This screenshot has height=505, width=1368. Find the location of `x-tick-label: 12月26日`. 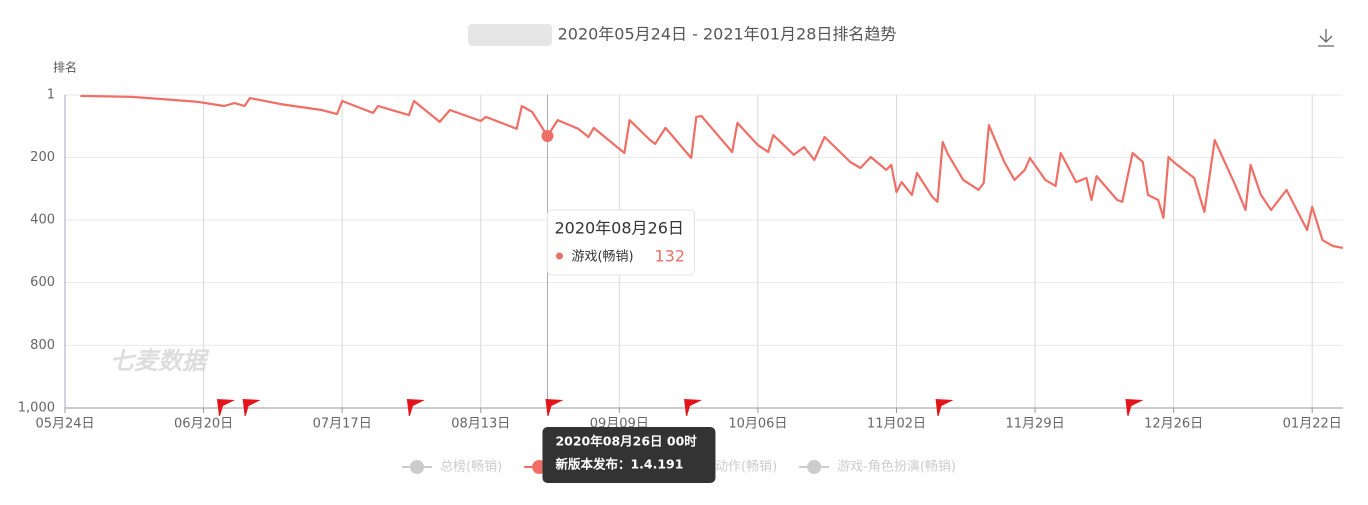

x-tick-label: 12月26日 is located at coordinates (1173, 424).